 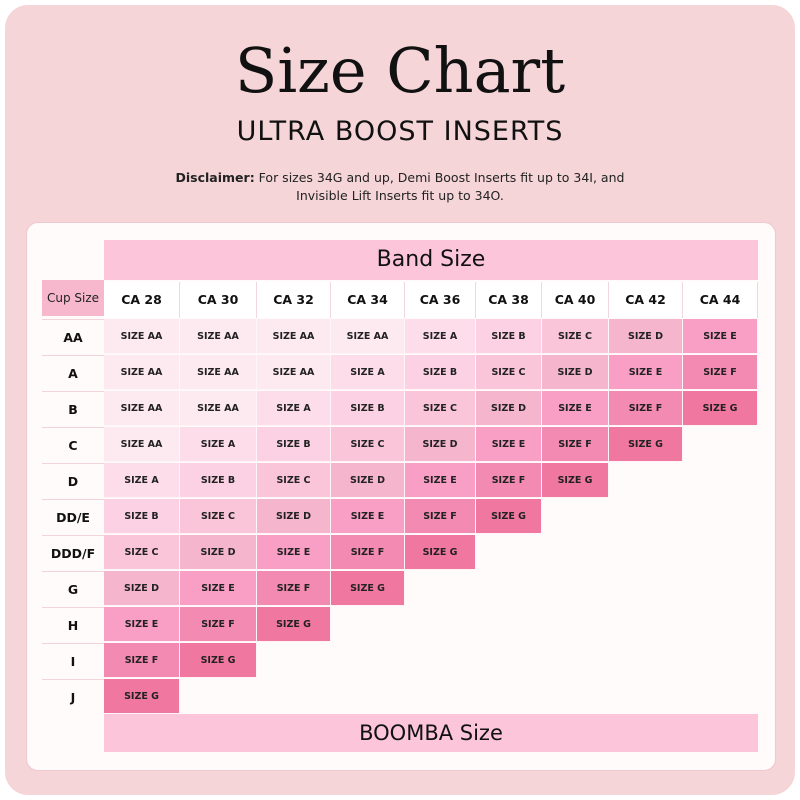 I want to click on column-header: CA 38, so click(x=509, y=300).